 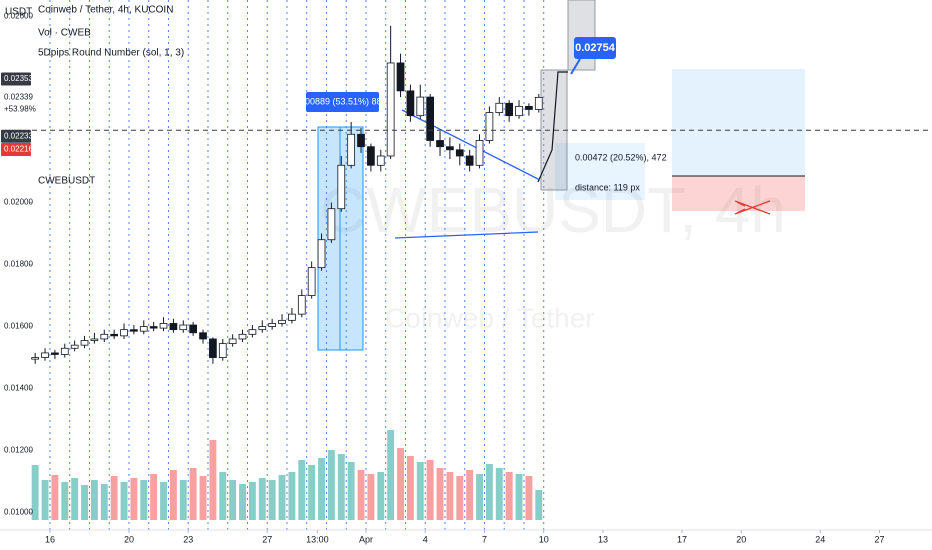 I want to click on price-axis, so click(x=16, y=265).